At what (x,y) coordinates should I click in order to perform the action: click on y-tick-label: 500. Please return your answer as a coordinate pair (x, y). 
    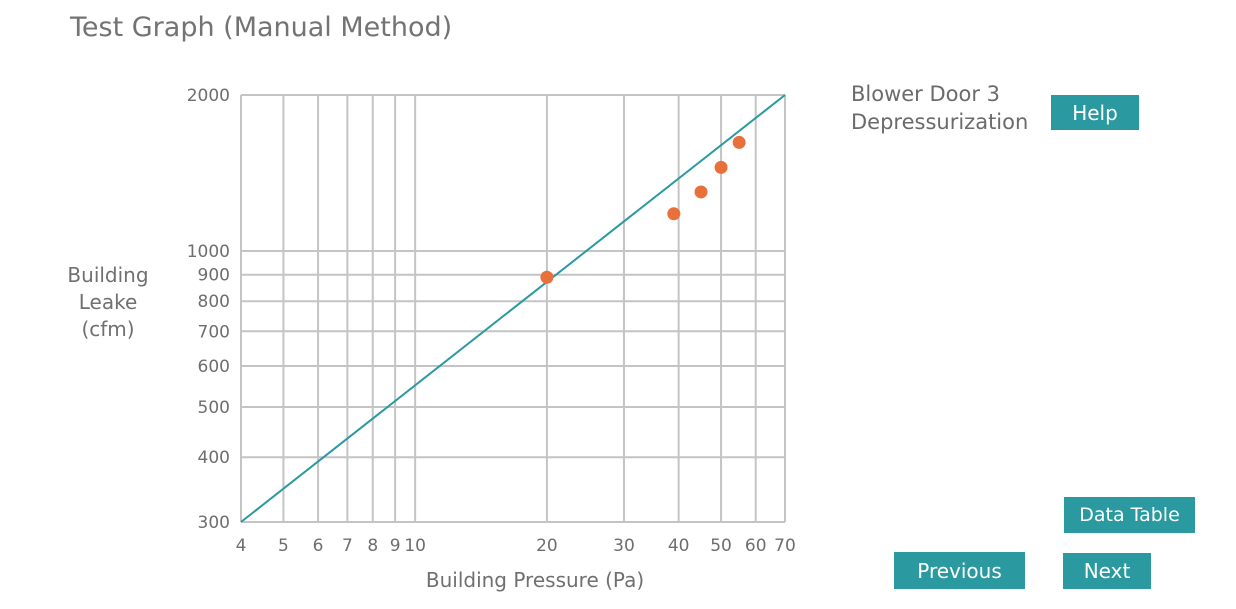
    Looking at the image, I should click on (214, 408).